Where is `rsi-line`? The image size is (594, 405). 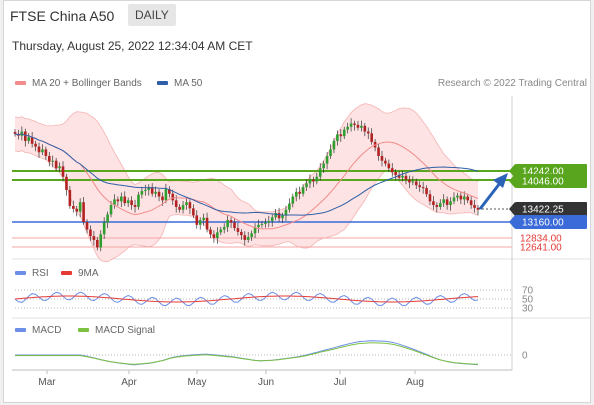 rsi-line is located at coordinates (246, 299).